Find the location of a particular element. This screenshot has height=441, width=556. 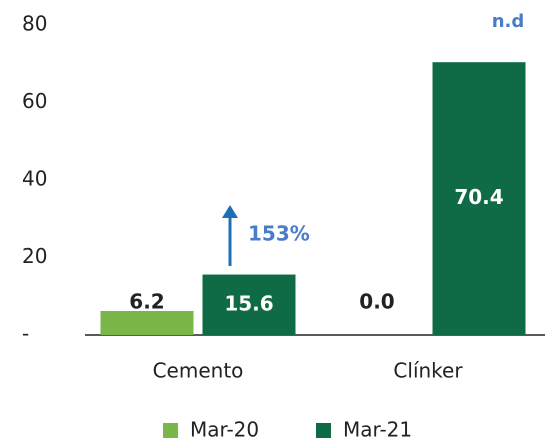

data-label: 15.6 is located at coordinates (248, 303).